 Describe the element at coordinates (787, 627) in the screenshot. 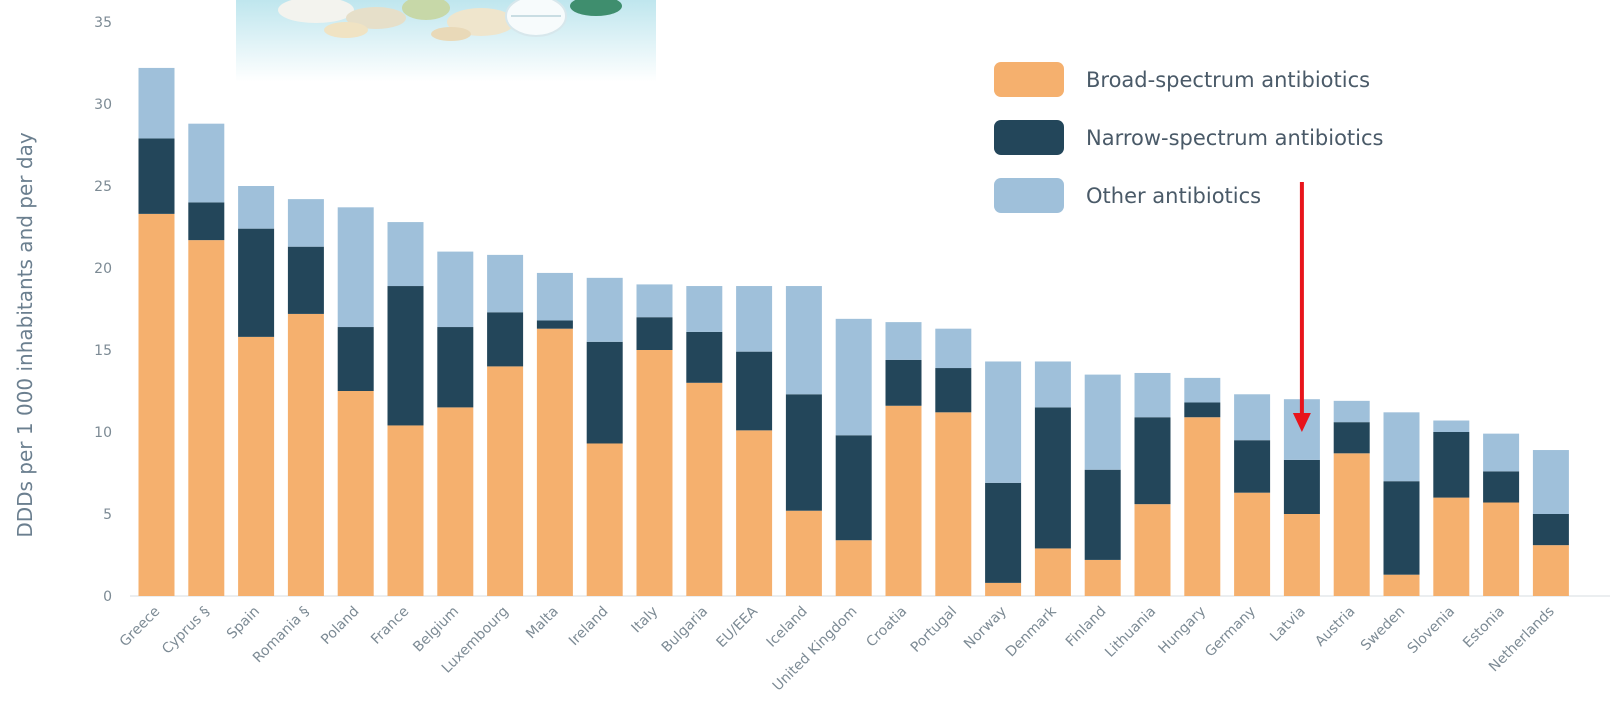

I see `x-tick-label: Iceland` at that location.